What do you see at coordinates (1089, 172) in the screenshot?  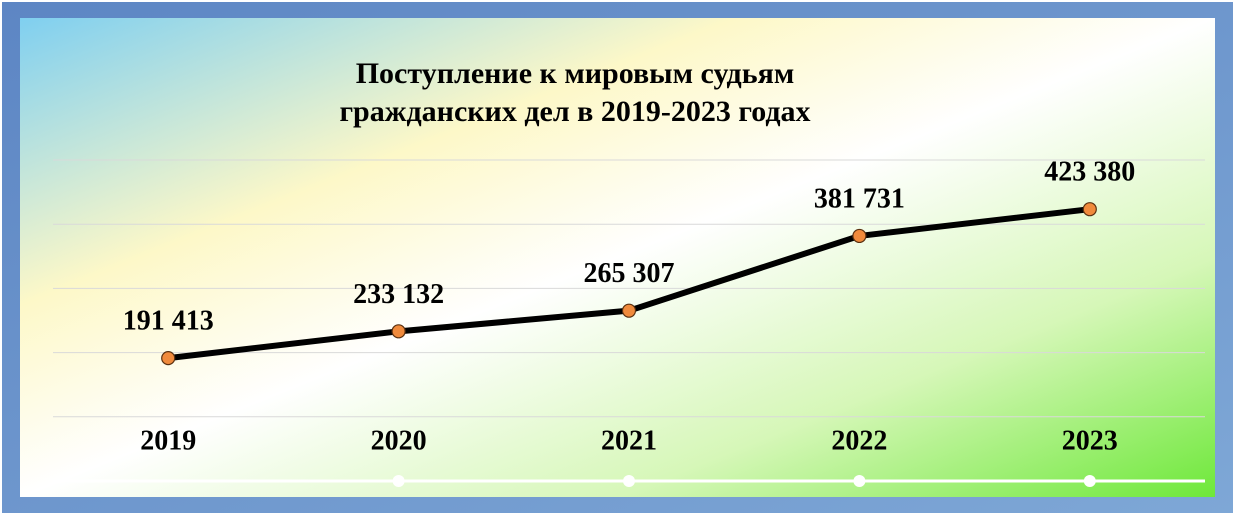 I see `data-label: 423 380` at bounding box center [1089, 172].